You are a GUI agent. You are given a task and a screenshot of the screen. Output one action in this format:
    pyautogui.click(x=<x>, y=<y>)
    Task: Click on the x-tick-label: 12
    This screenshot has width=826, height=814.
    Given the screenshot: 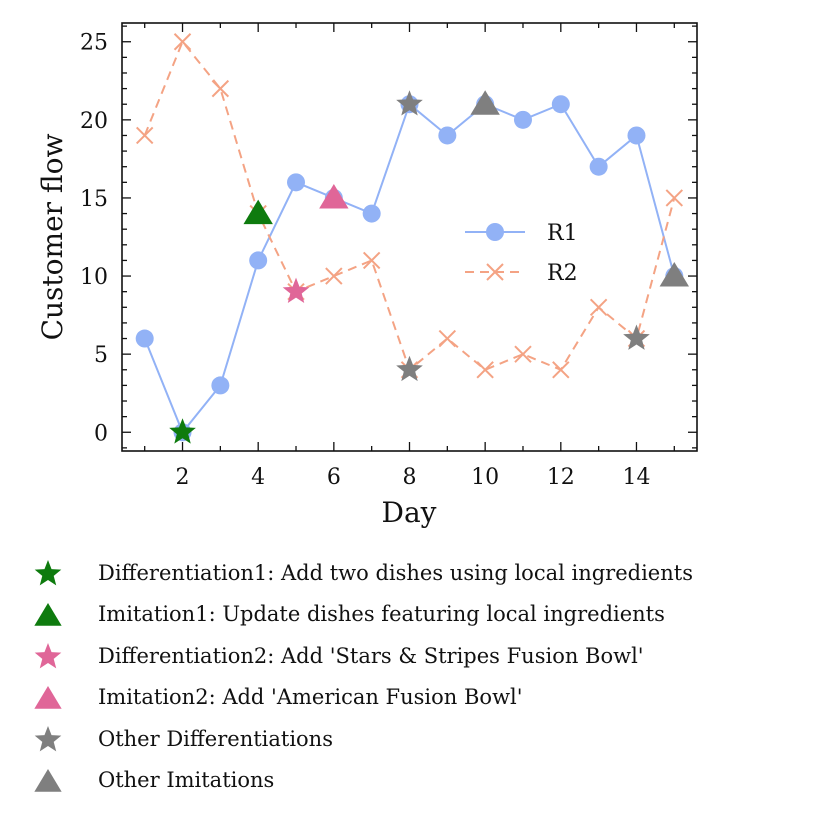 What is the action you would take?
    pyautogui.click(x=561, y=477)
    